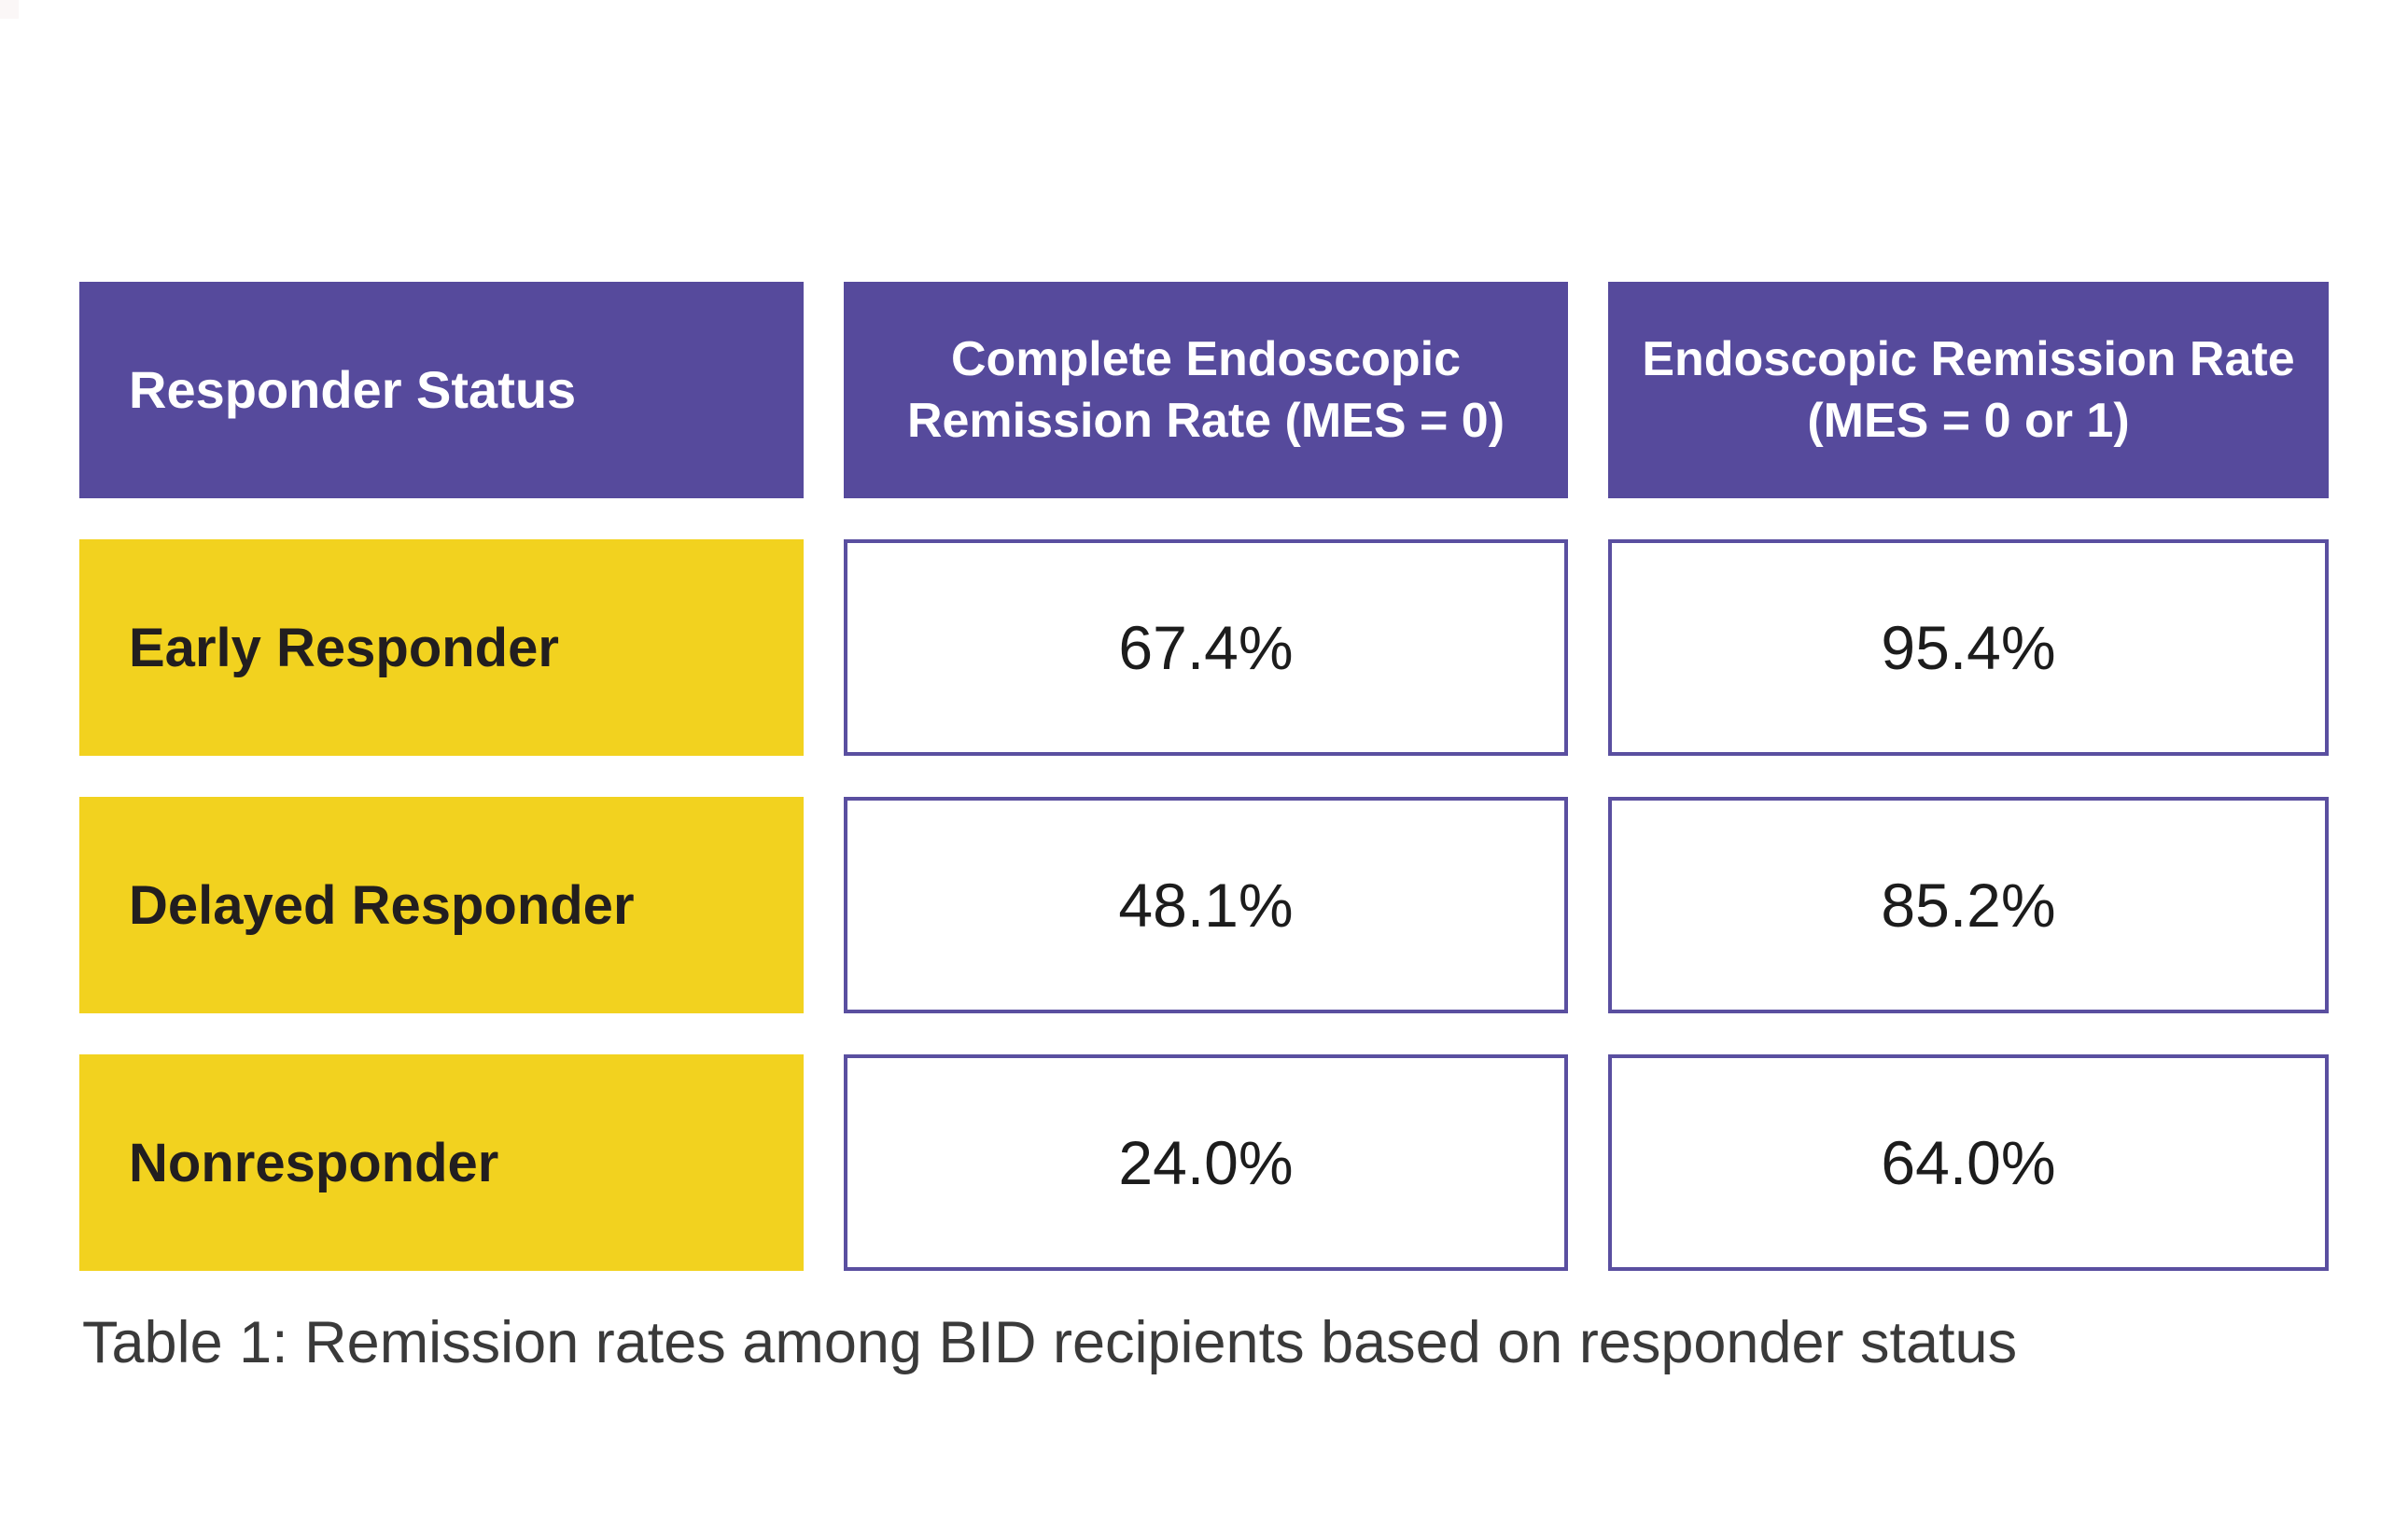 The width and height of the screenshot is (2408, 1520). What do you see at coordinates (9, 9) in the screenshot?
I see `corner-artifact` at bounding box center [9, 9].